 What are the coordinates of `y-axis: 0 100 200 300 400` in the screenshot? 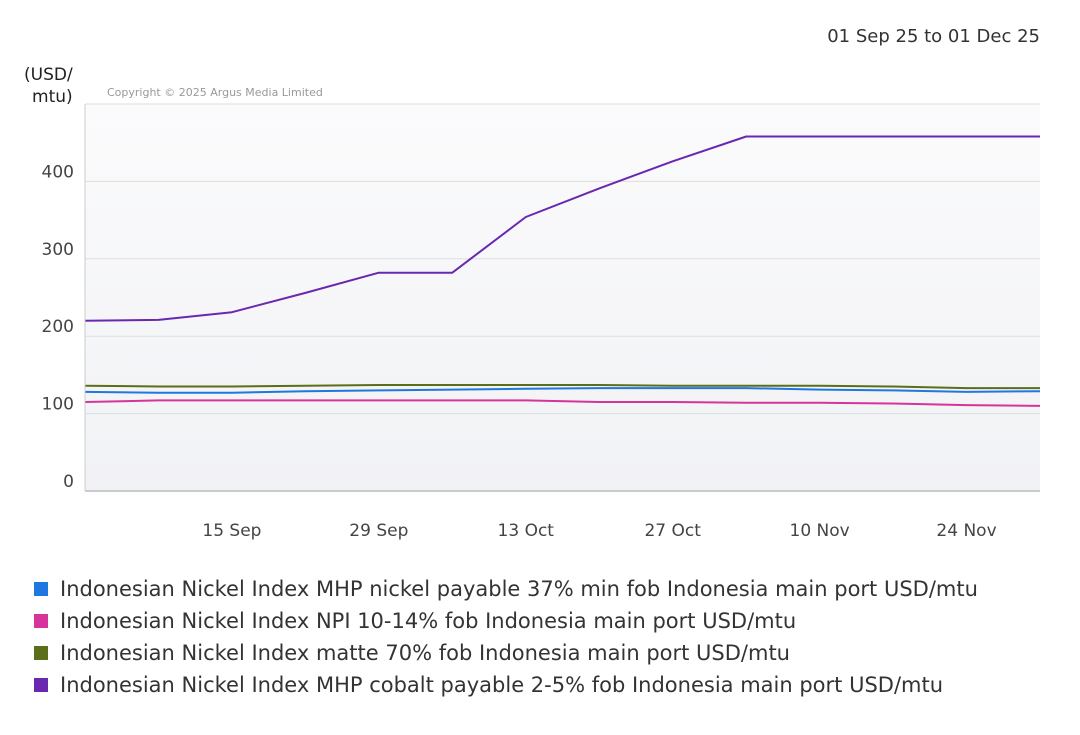 It's located at (58, 327).